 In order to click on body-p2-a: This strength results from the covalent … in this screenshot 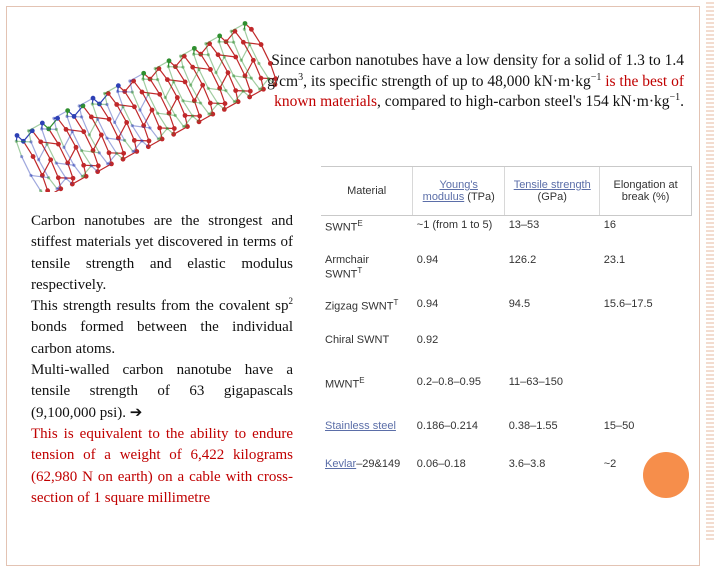, I will do `click(160, 306)`.